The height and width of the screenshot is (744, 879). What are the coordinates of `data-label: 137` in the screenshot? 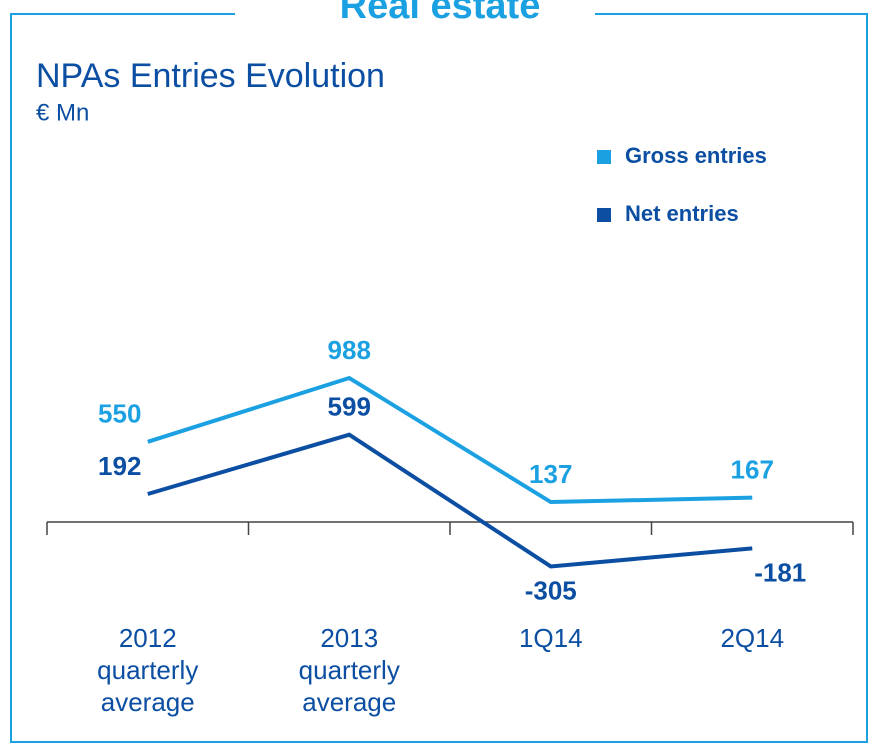 It's located at (550, 474).